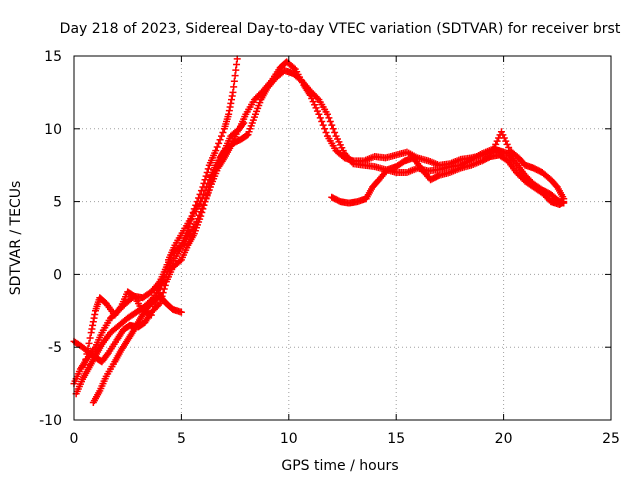 Image resolution: width=640 pixels, height=480 pixels. I want to click on x-tick-label: 5, so click(181, 439).